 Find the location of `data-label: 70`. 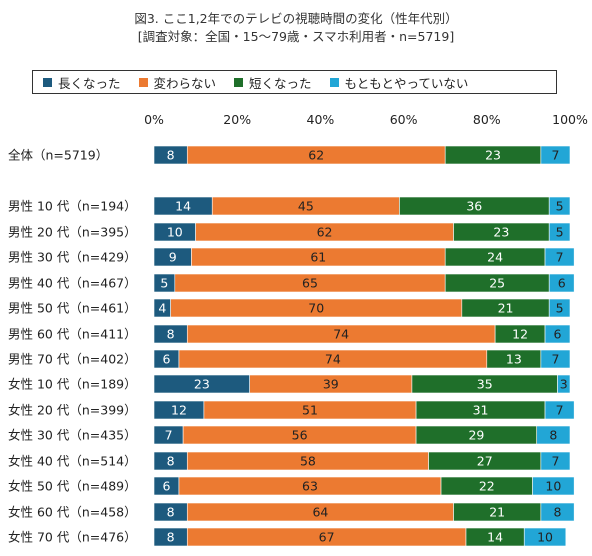

data-label: 70 is located at coordinates (316, 308).